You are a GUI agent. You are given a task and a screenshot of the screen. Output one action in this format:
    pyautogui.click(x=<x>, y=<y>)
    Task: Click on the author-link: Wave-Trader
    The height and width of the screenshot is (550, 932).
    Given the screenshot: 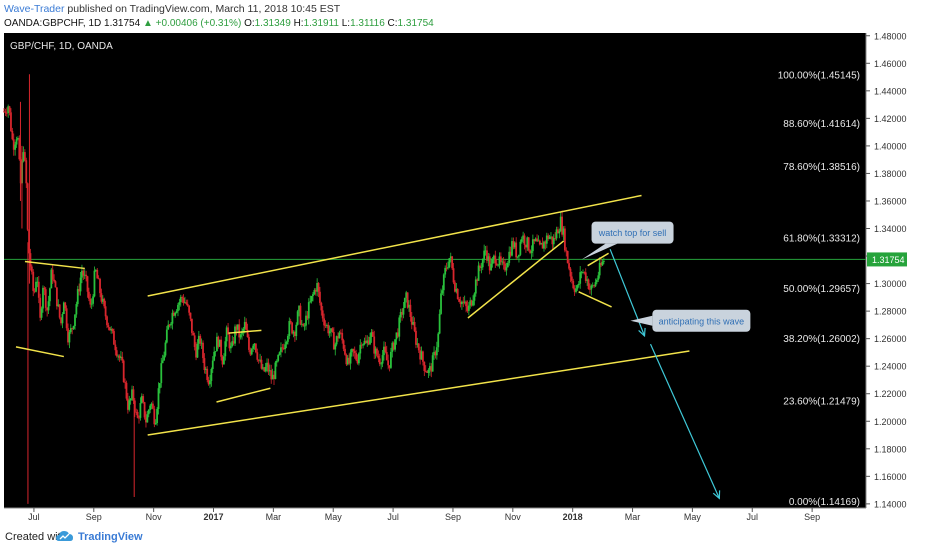 What is the action you would take?
    pyautogui.click(x=34, y=9)
    